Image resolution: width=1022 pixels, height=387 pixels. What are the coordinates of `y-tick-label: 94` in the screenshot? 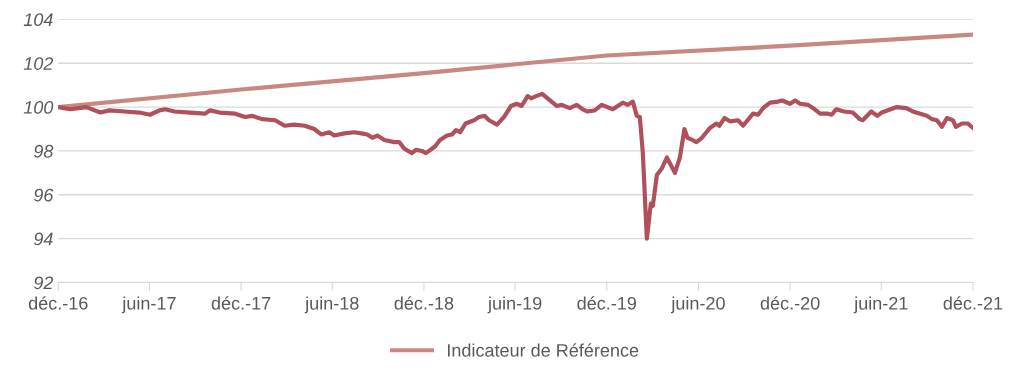 It's located at (43, 239).